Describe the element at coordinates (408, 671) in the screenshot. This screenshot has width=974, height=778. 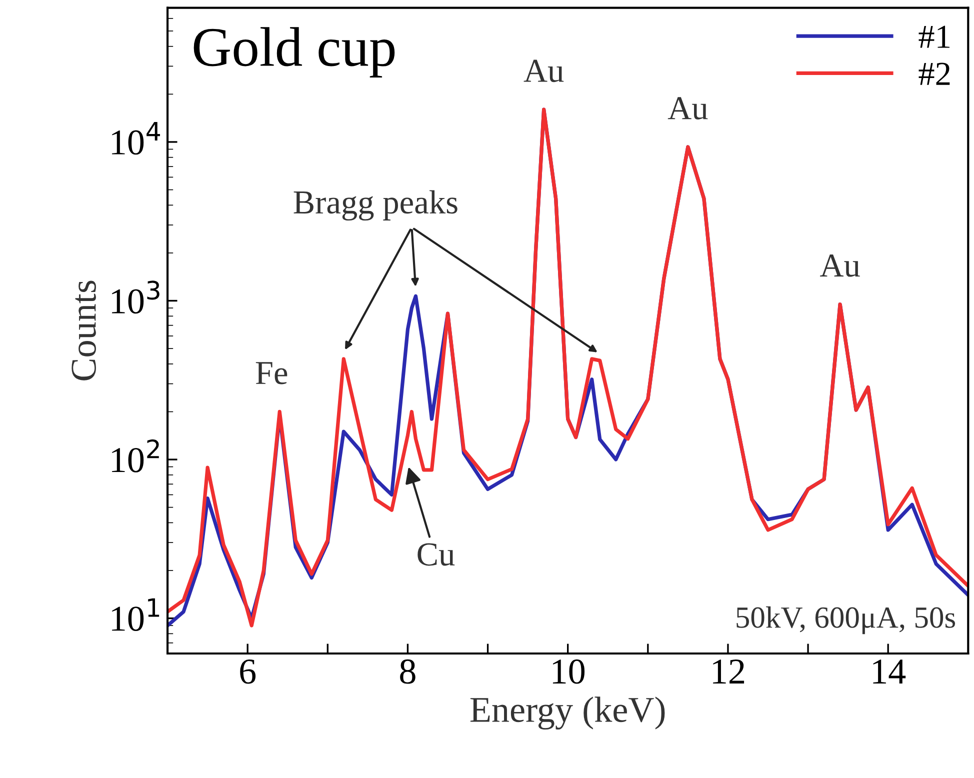
I see `x-tick-label: 8` at that location.